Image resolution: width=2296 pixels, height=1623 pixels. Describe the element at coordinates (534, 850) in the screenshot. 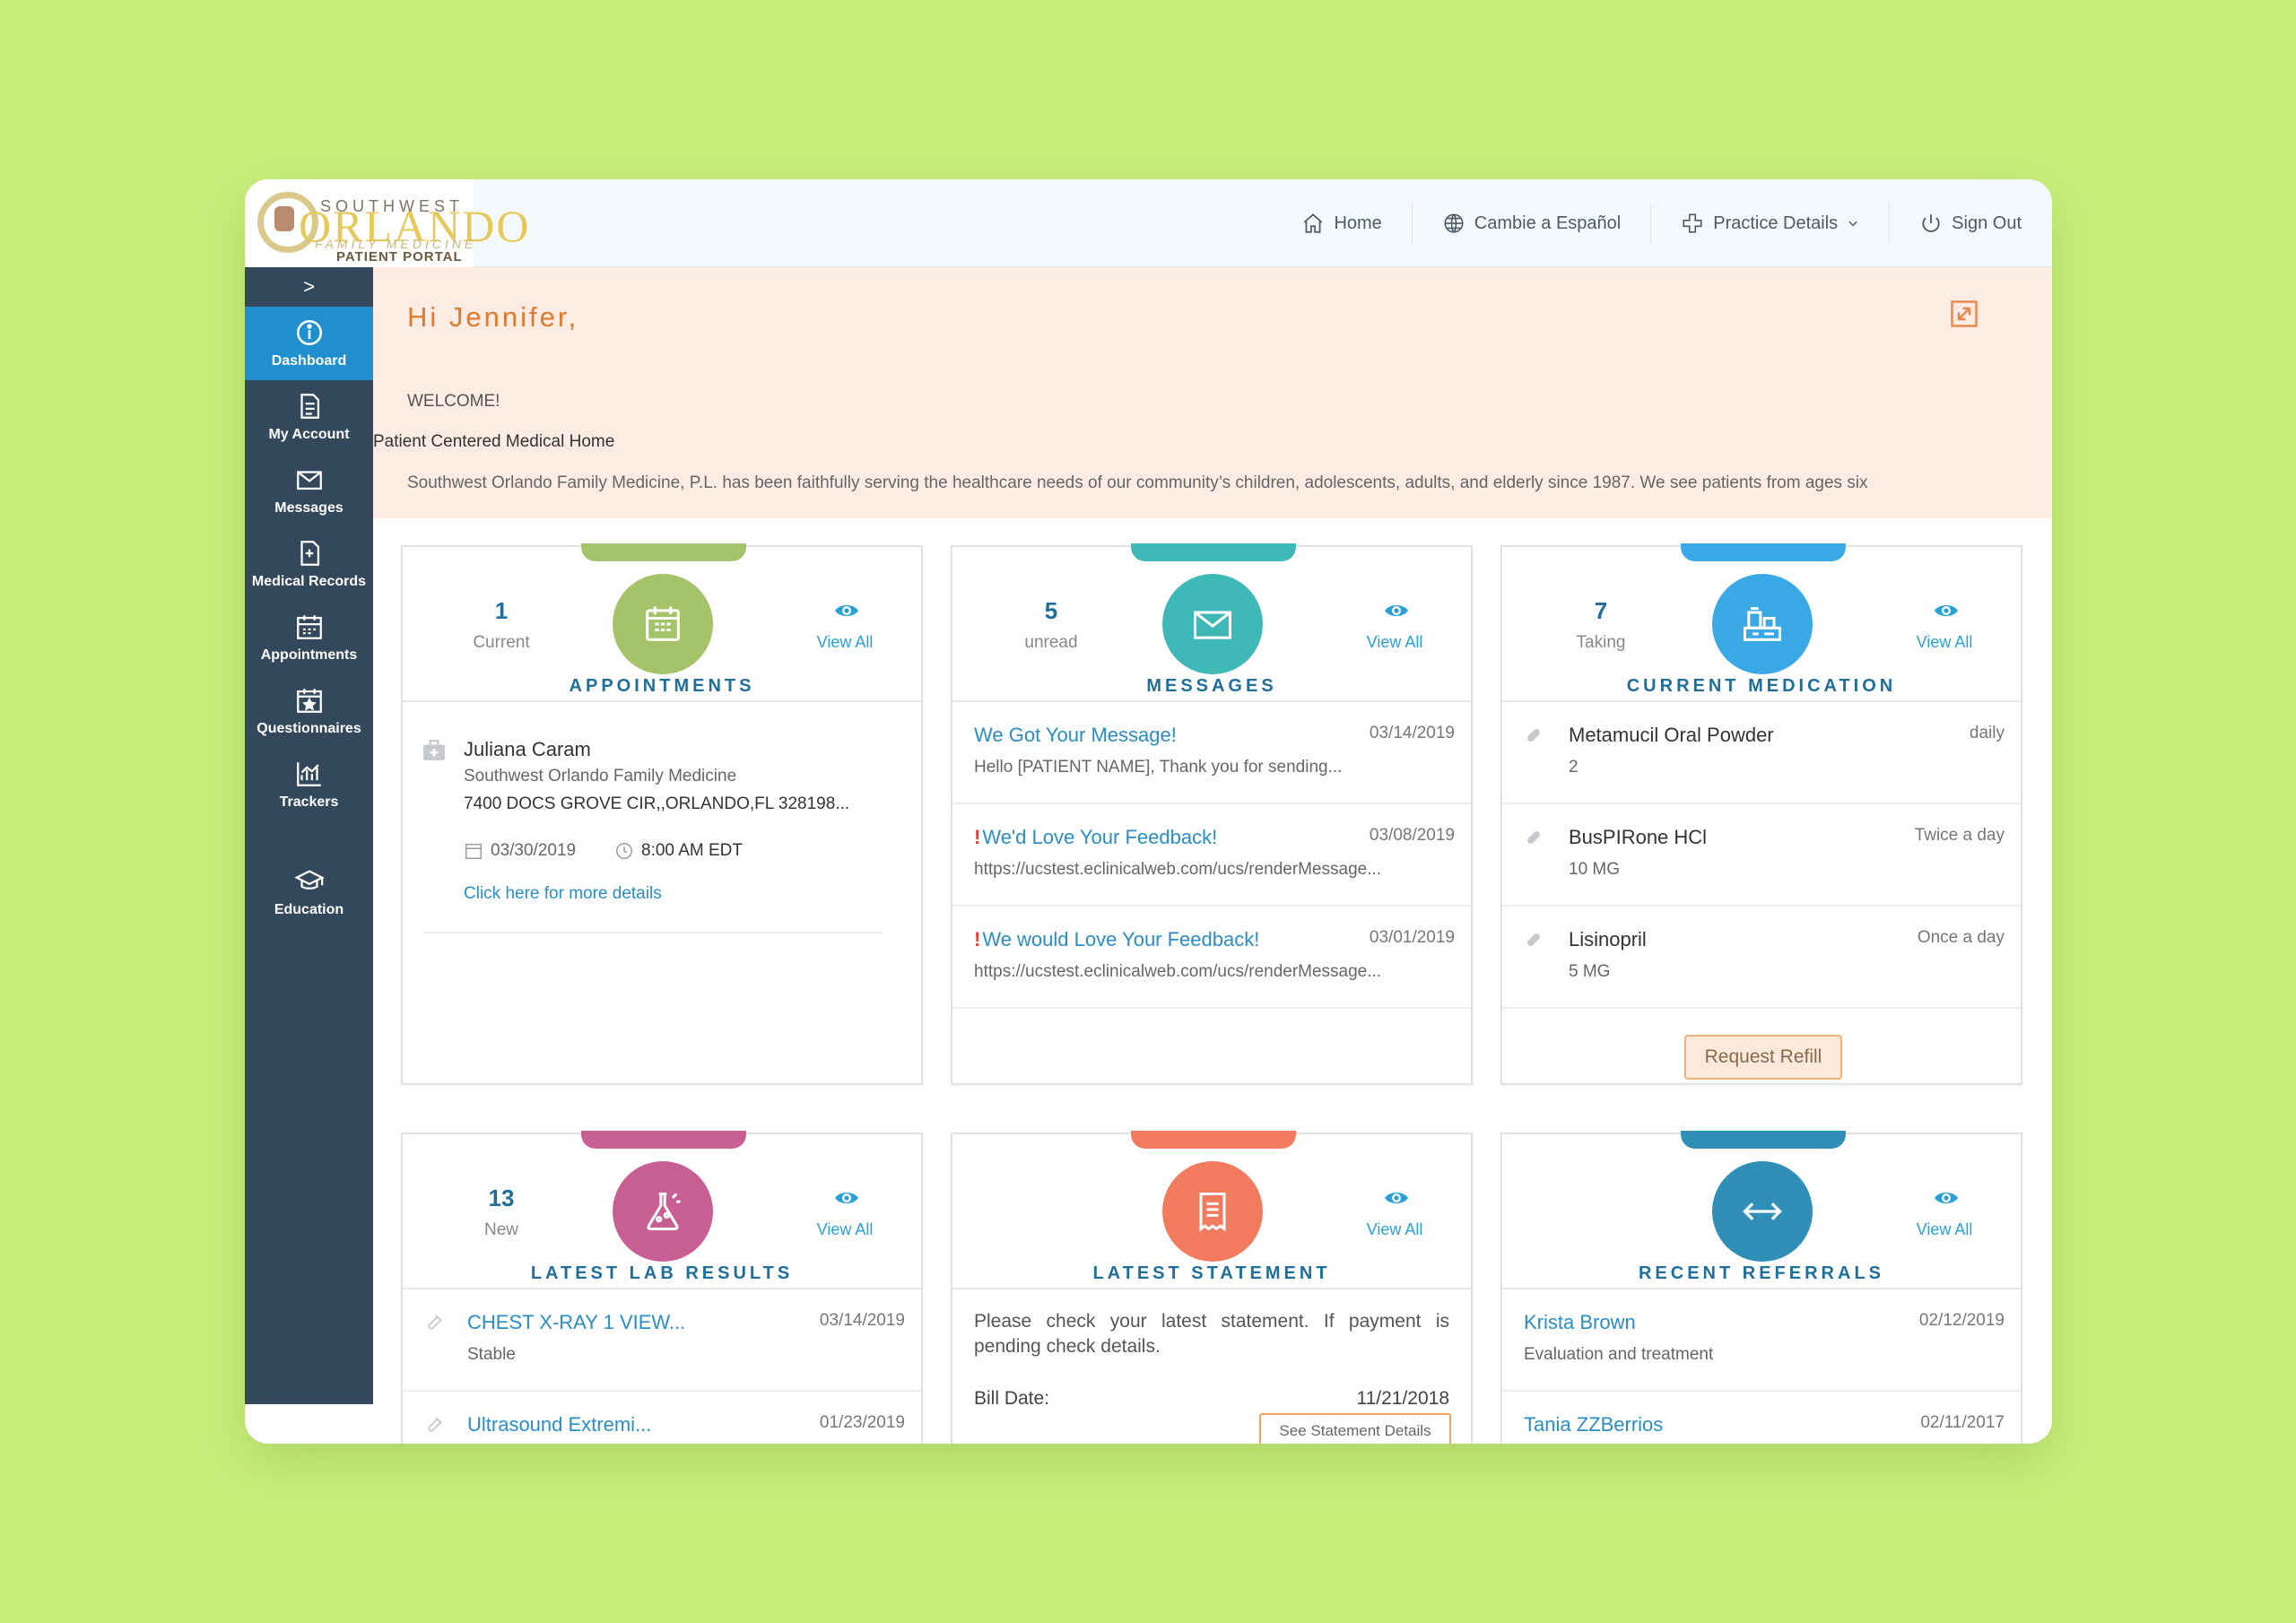

I see `appointment-date: 03/30/2019` at that location.